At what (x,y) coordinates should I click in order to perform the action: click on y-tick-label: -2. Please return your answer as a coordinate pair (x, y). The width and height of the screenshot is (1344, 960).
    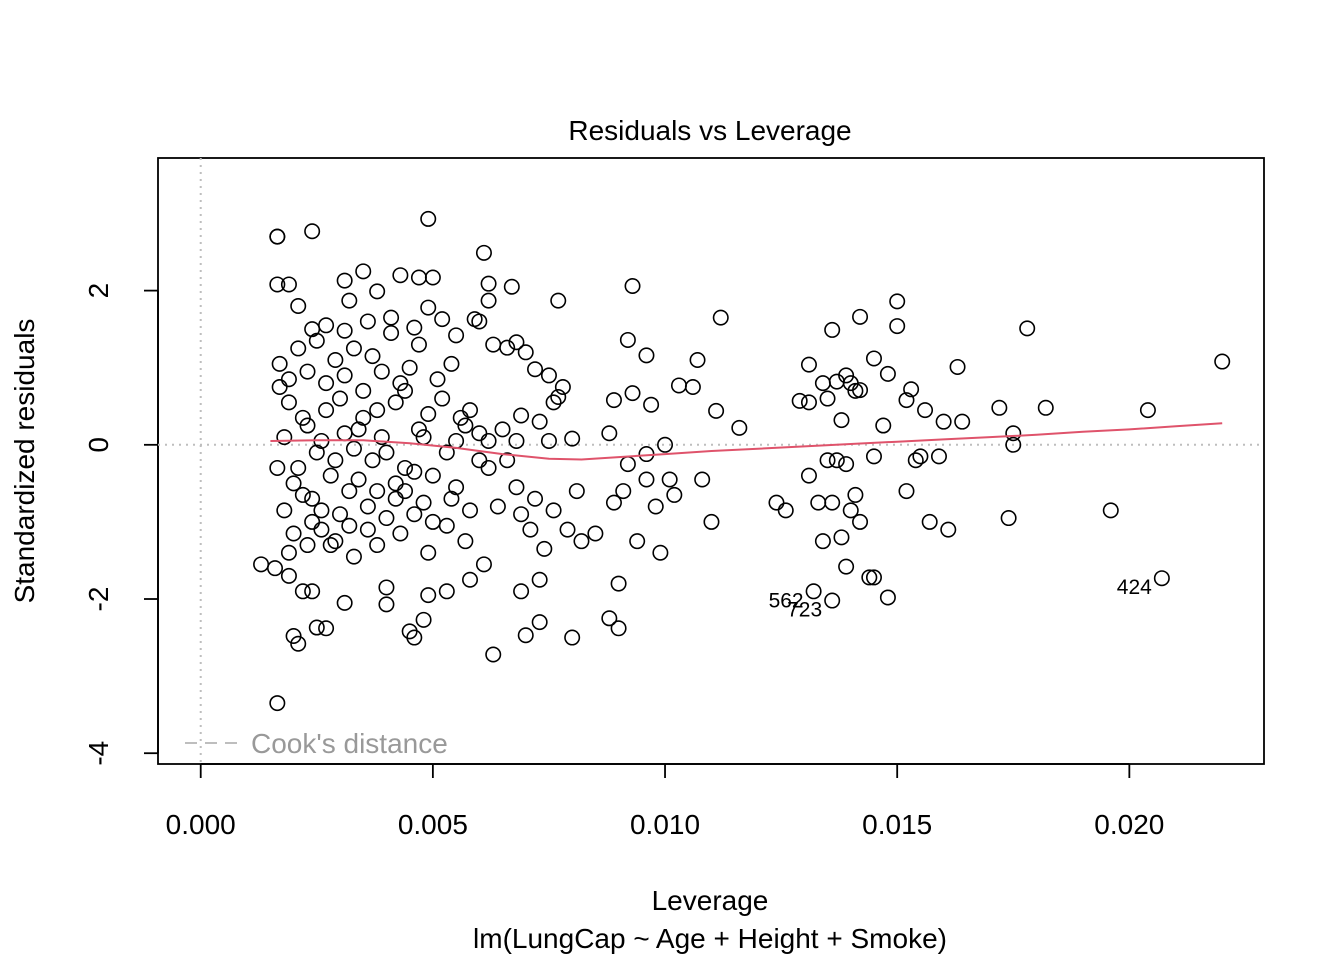
    Looking at the image, I should click on (98, 599).